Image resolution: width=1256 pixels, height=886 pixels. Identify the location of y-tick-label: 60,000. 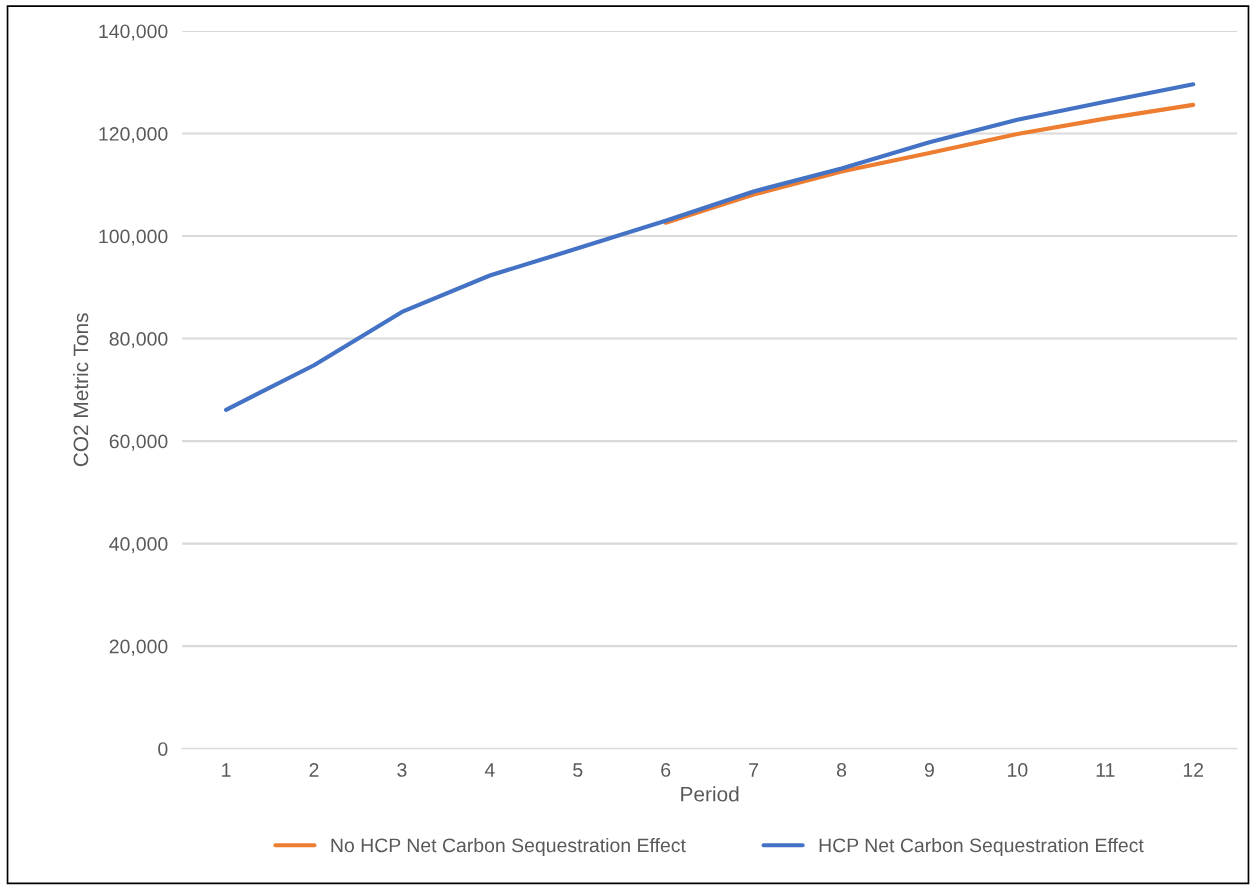
(138, 442).